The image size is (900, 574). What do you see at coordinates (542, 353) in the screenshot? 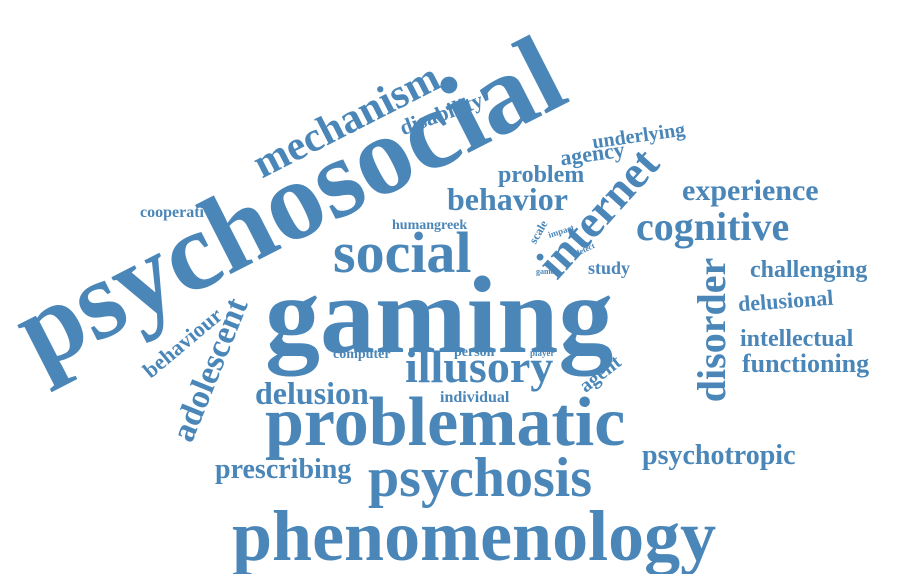
I see `word-player: player` at bounding box center [542, 353].